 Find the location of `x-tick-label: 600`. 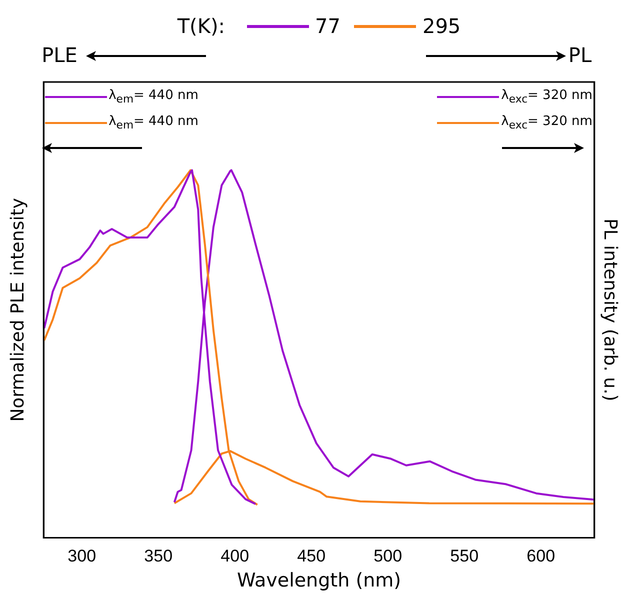

x-tick-label: 600 is located at coordinates (541, 556).